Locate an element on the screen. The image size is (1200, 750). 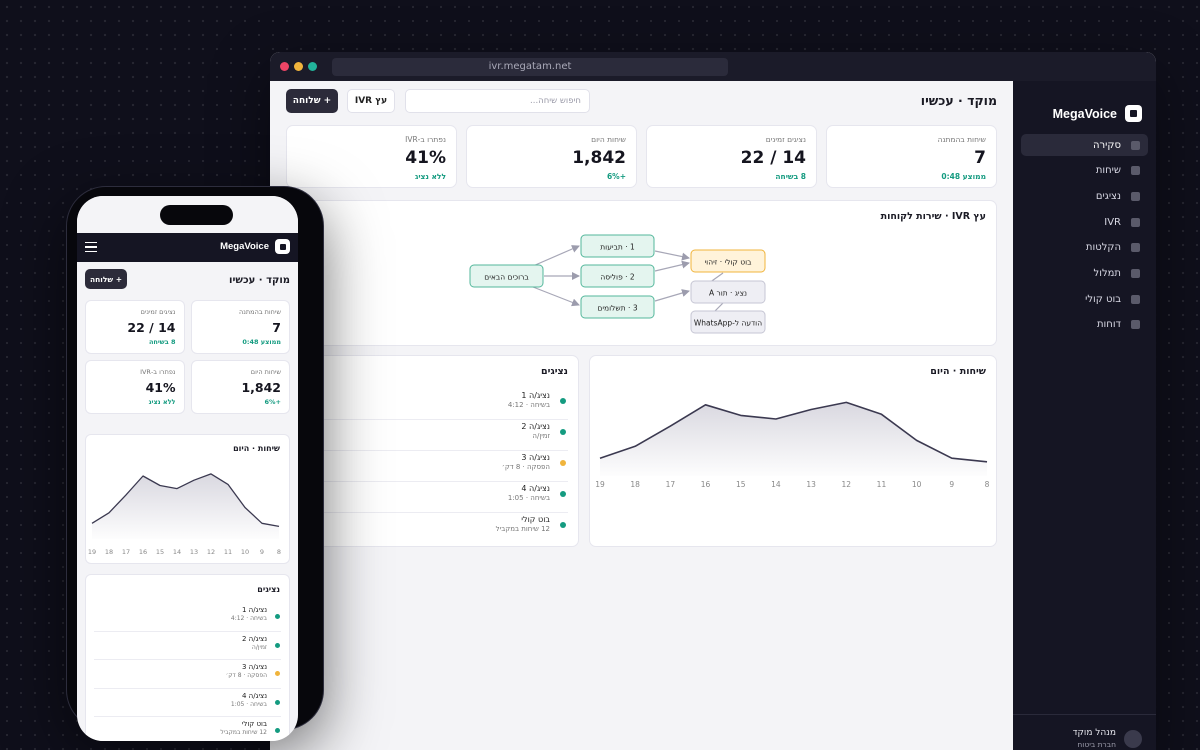
agent-name: נציג/ה 4 is located at coordinates (254, 695).